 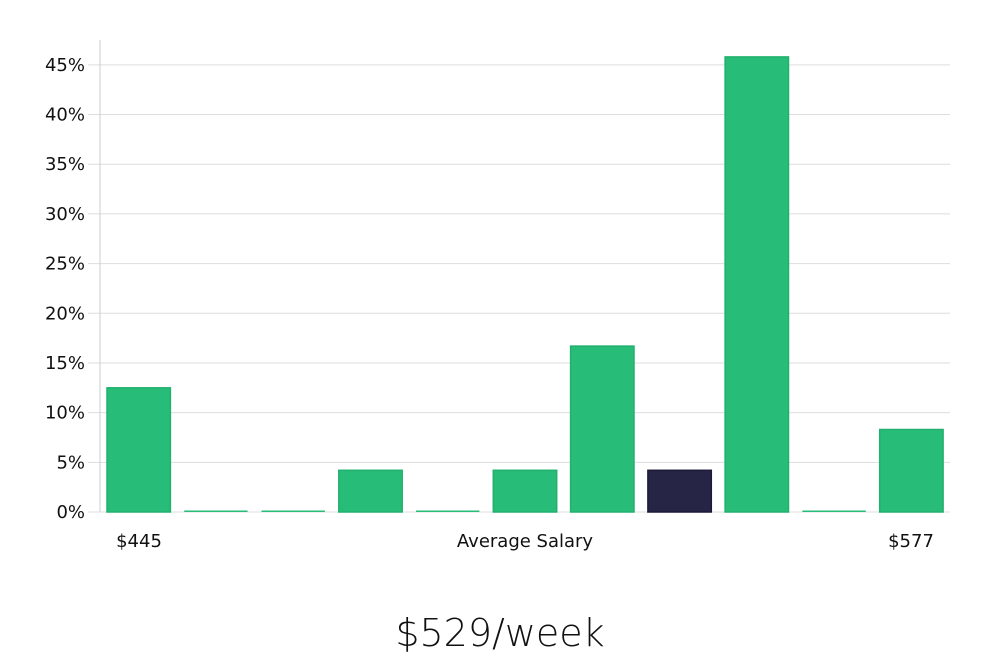 I want to click on x-label-min: $445, so click(x=139, y=541).